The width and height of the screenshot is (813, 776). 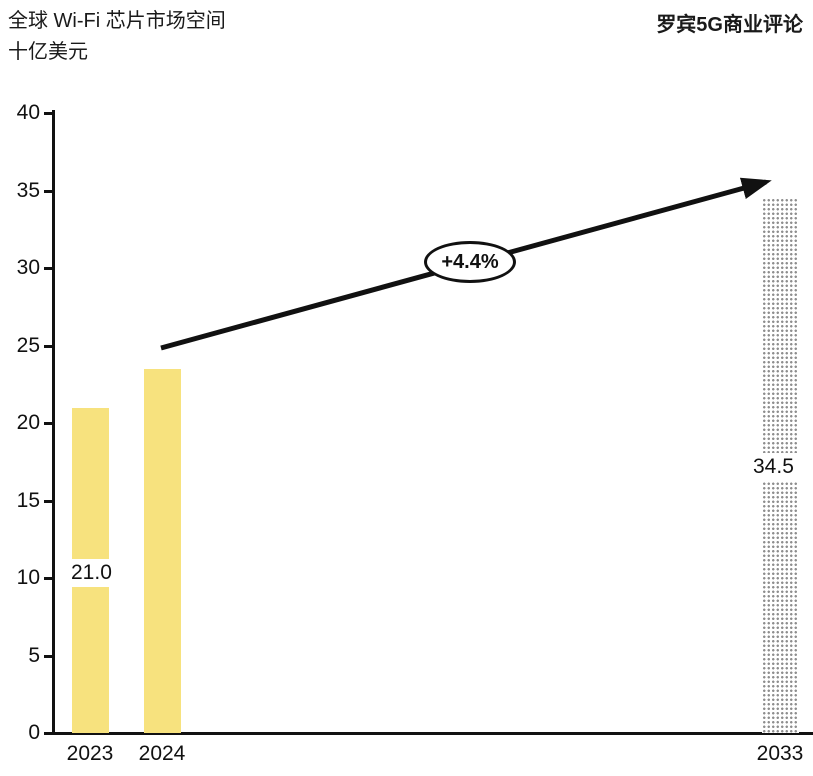 What do you see at coordinates (162, 753) in the screenshot?
I see `x-axis-label-2024: 2024` at bounding box center [162, 753].